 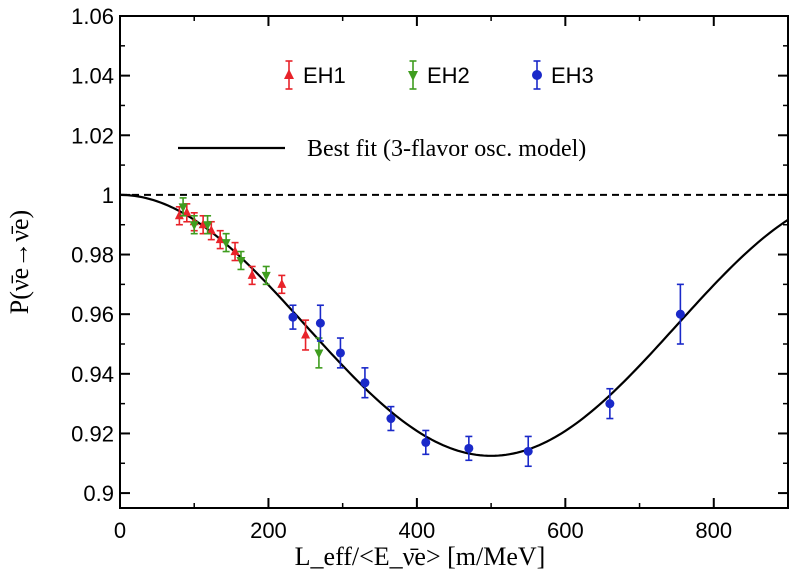 What do you see at coordinates (417, 530) in the screenshot?
I see `x-tick-label: 400` at bounding box center [417, 530].